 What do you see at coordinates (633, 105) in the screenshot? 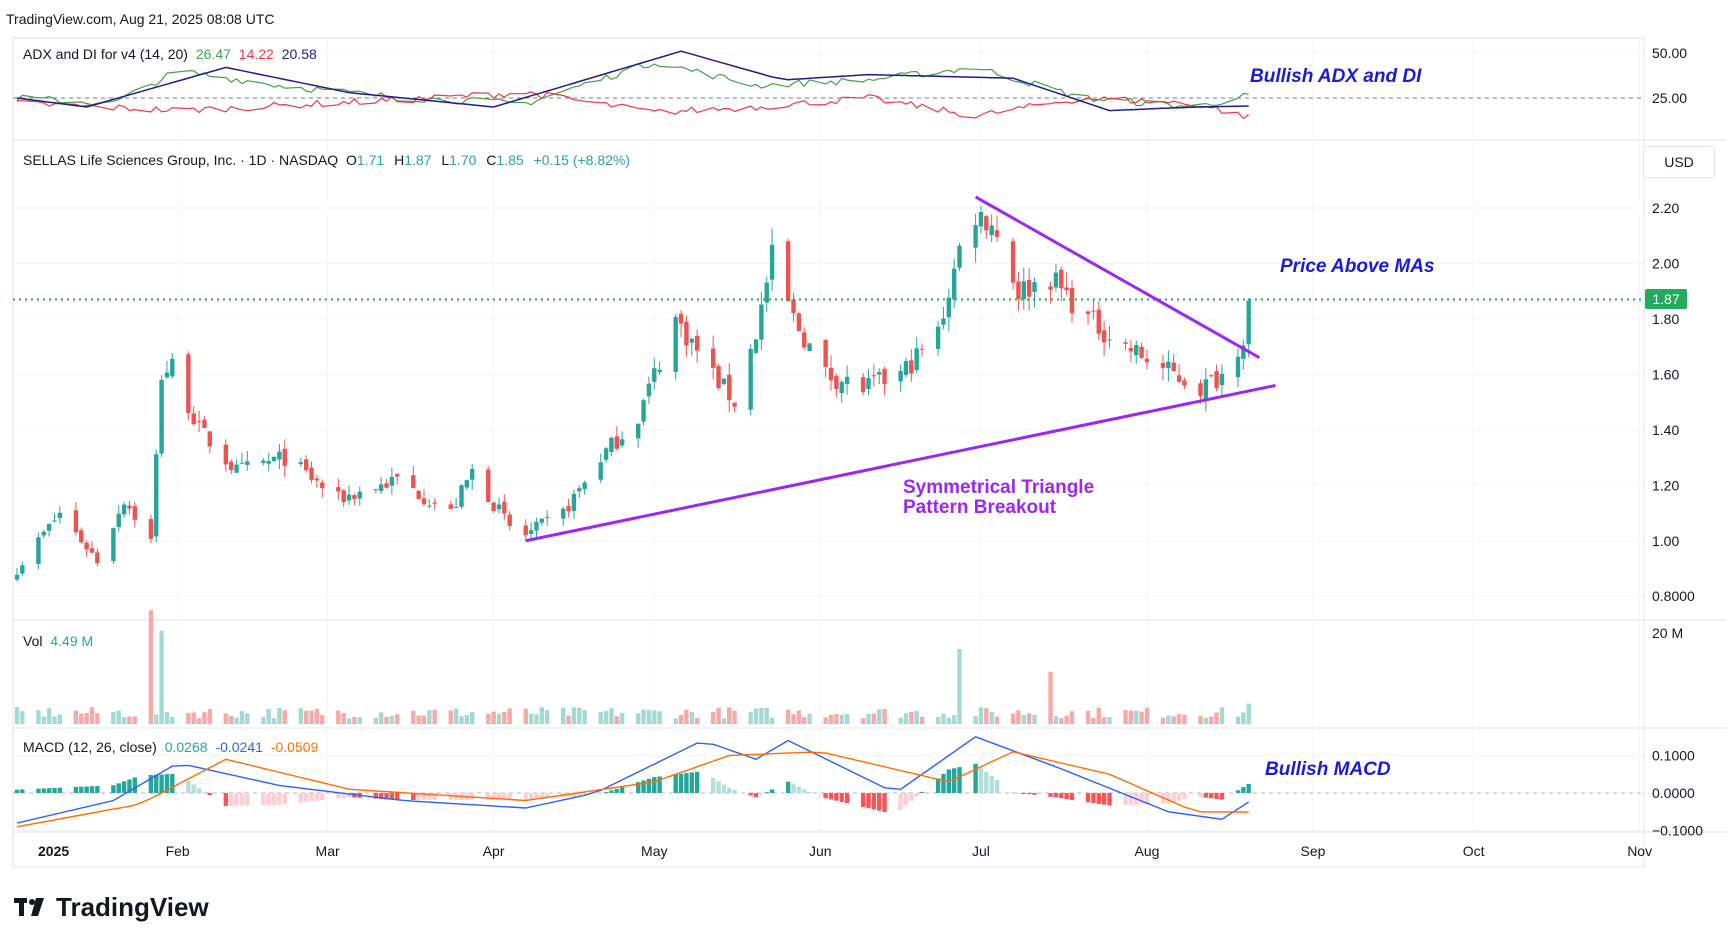
I see `adx-line-minusdi` at bounding box center [633, 105].